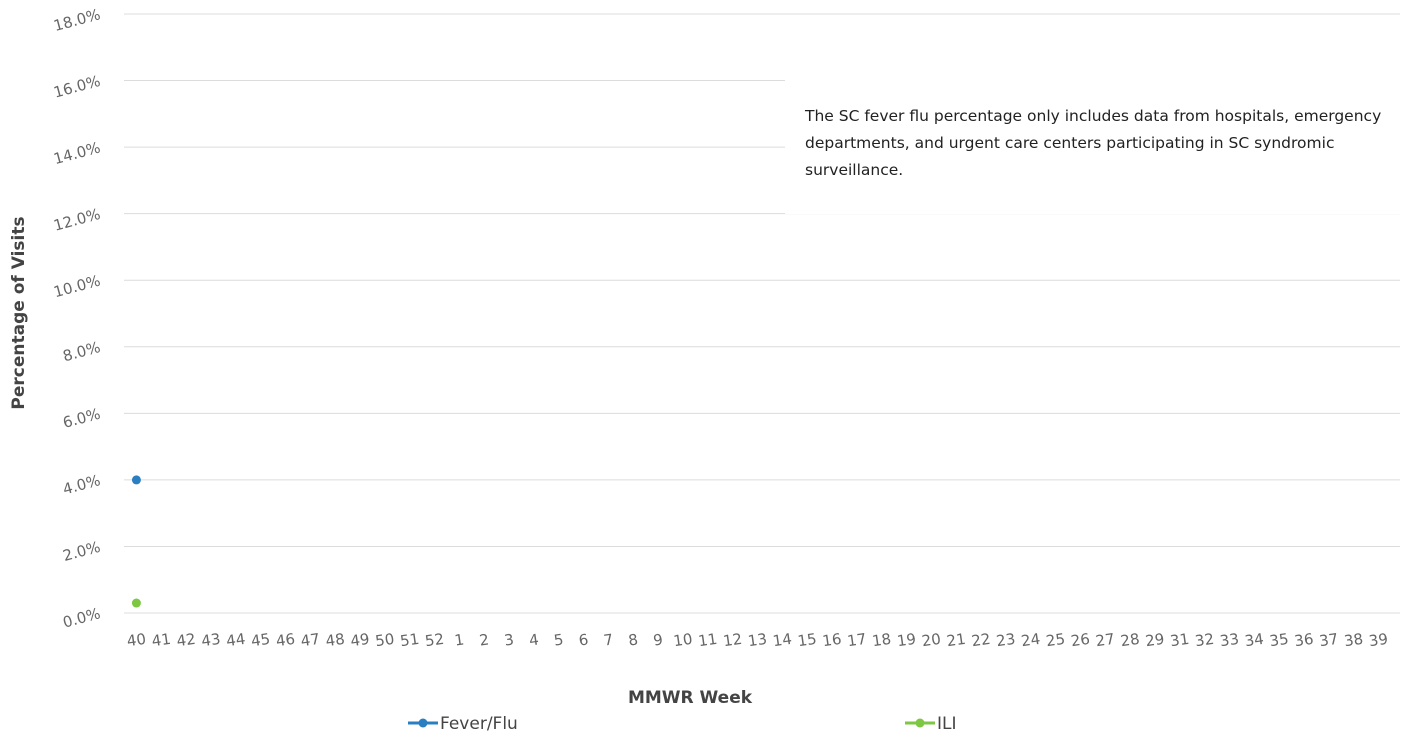  What do you see at coordinates (310, 640) in the screenshot?
I see `x-tick-label: 47` at bounding box center [310, 640].